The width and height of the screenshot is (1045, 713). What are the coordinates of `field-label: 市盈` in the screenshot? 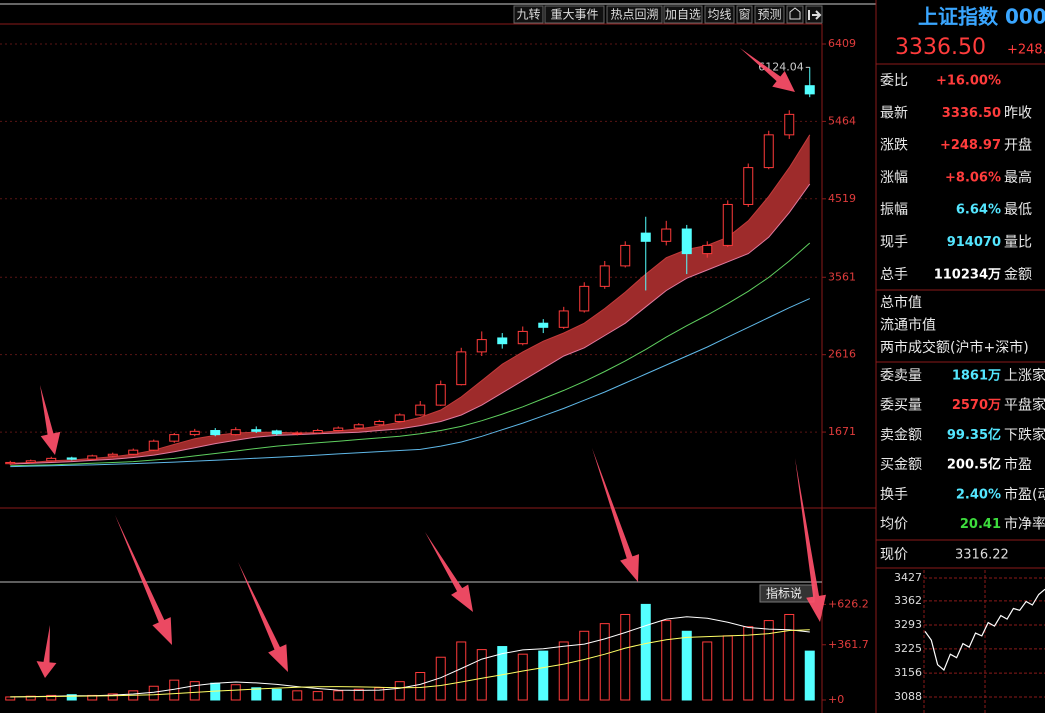 It's located at (1018, 464).